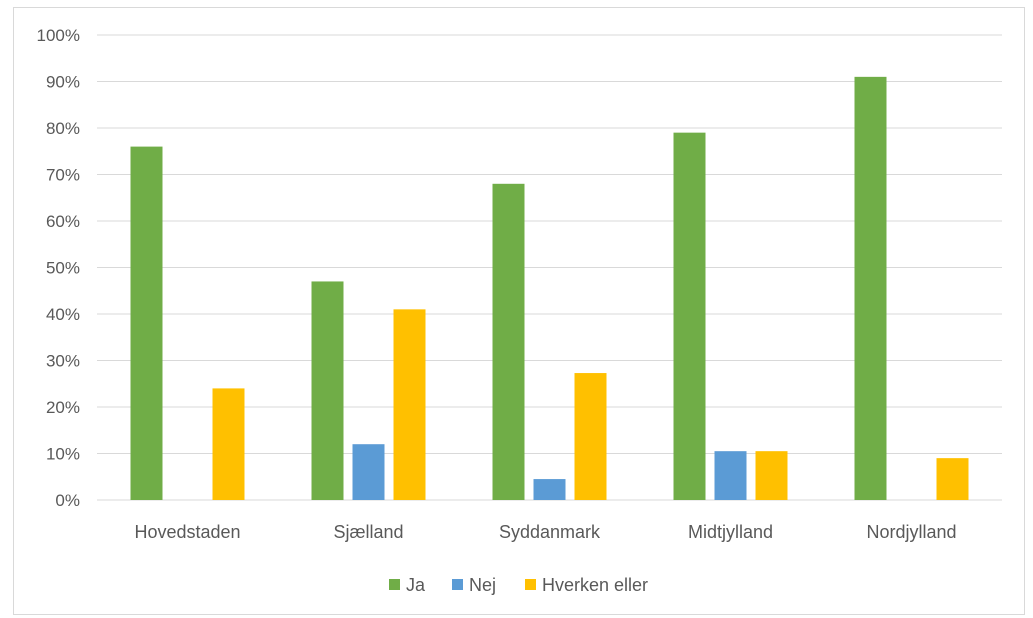  What do you see at coordinates (482, 585) in the screenshot?
I see `legend-label: Nej` at bounding box center [482, 585].